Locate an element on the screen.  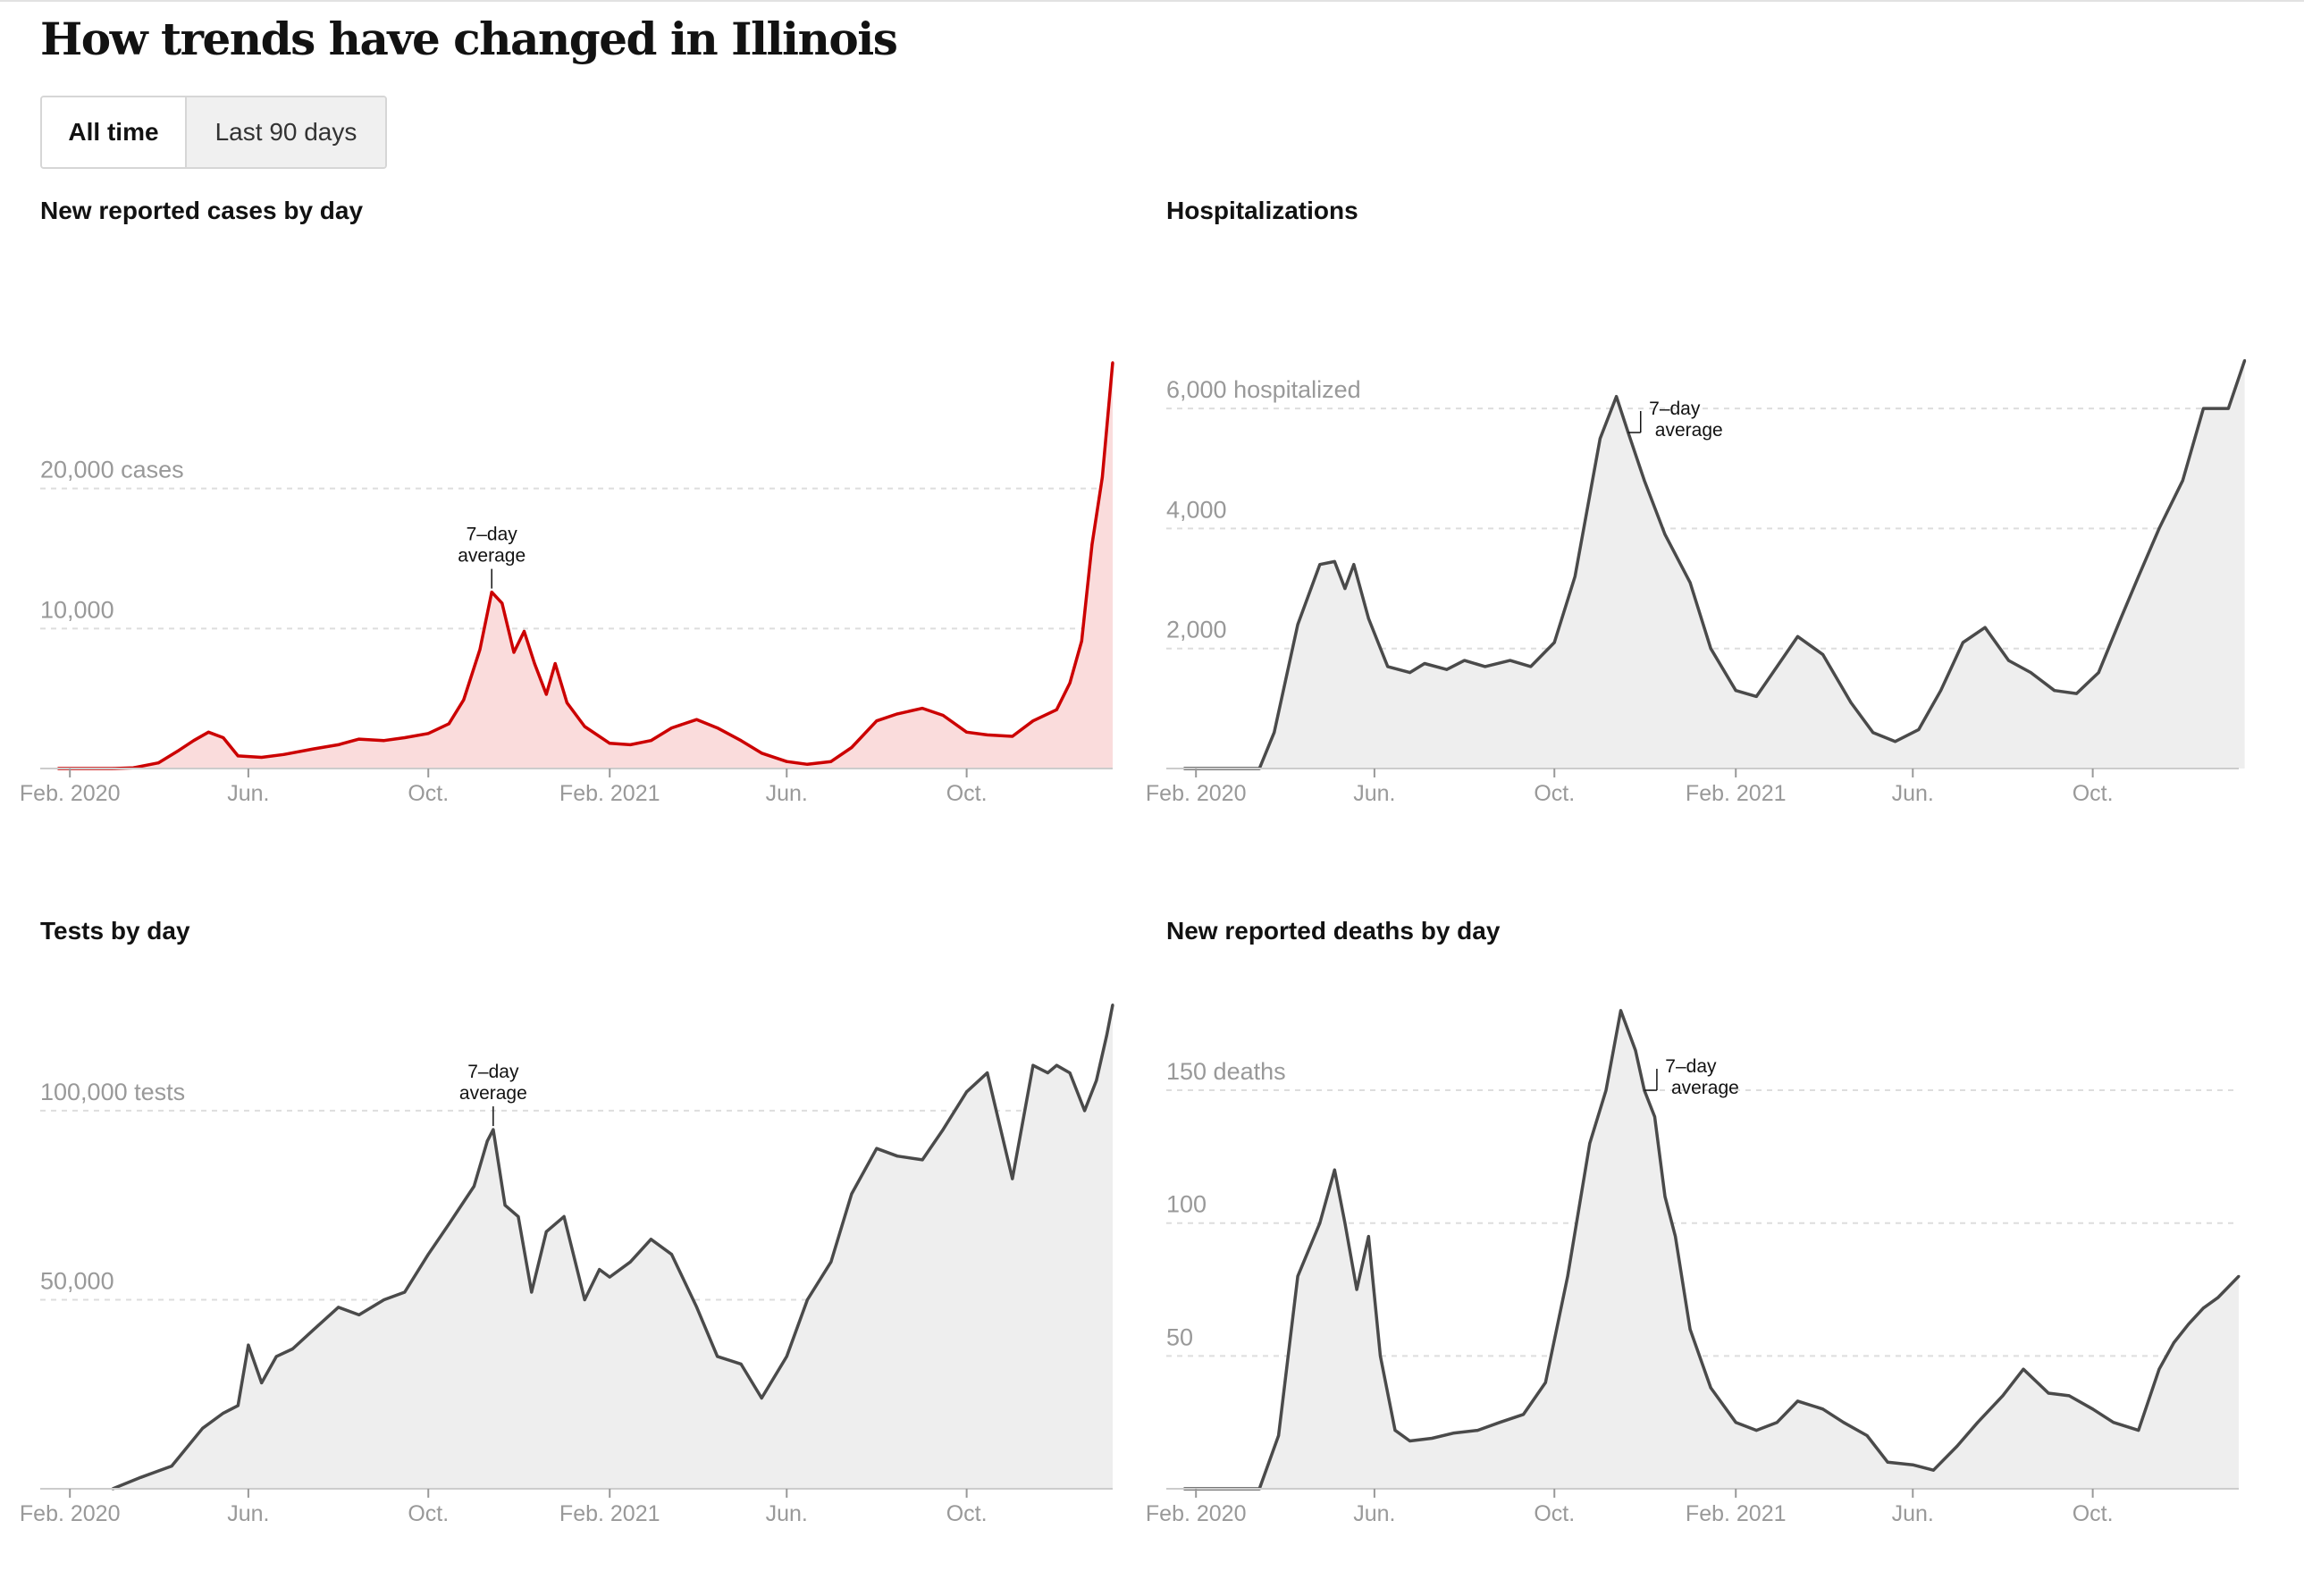
chart-title: Tests by day is located at coordinates (115, 931).